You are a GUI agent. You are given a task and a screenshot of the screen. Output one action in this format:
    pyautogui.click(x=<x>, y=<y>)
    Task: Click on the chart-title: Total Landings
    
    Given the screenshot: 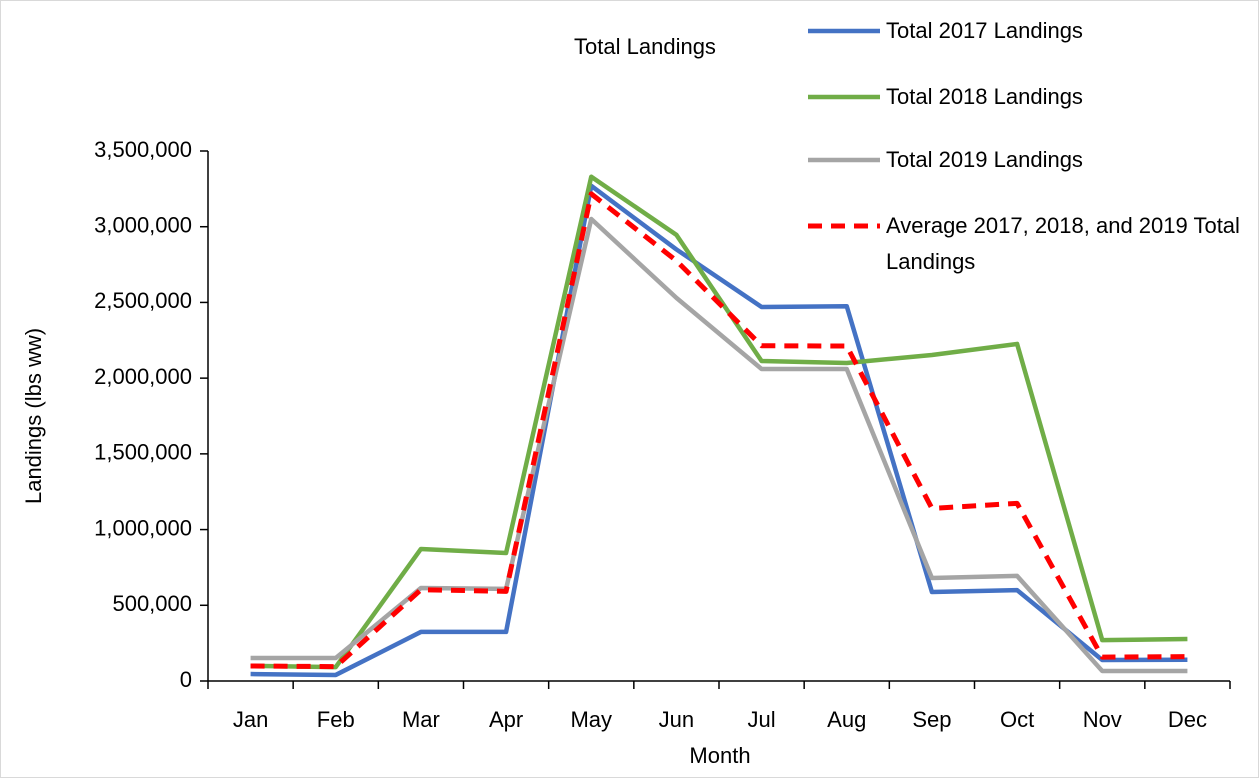 What is the action you would take?
    pyautogui.click(x=645, y=46)
    